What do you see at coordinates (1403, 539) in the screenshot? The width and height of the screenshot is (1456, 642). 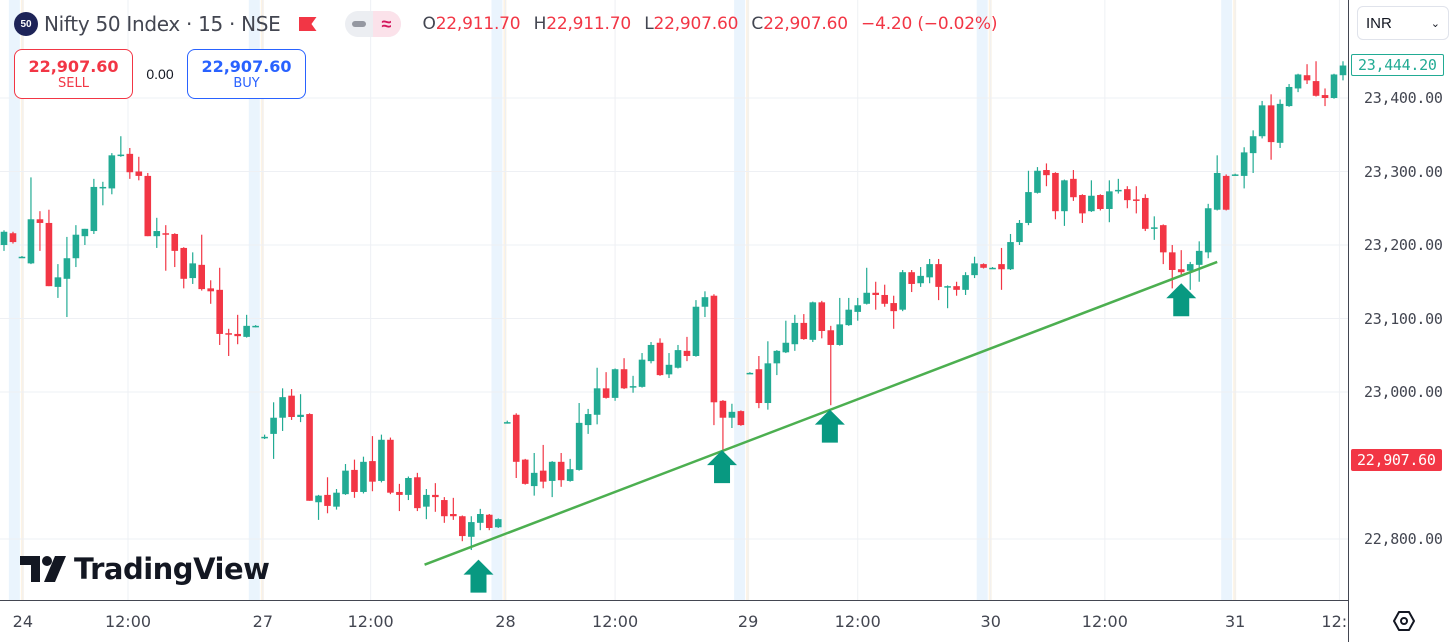 I see `price-tick-label: 22,800.00` at bounding box center [1403, 539].